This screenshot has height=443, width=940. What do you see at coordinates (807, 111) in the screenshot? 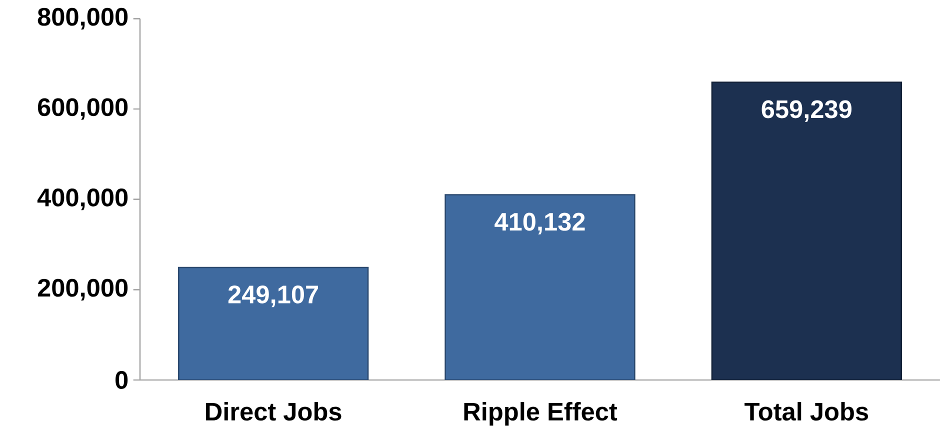
I see `data-label: 659,239` at bounding box center [807, 111].